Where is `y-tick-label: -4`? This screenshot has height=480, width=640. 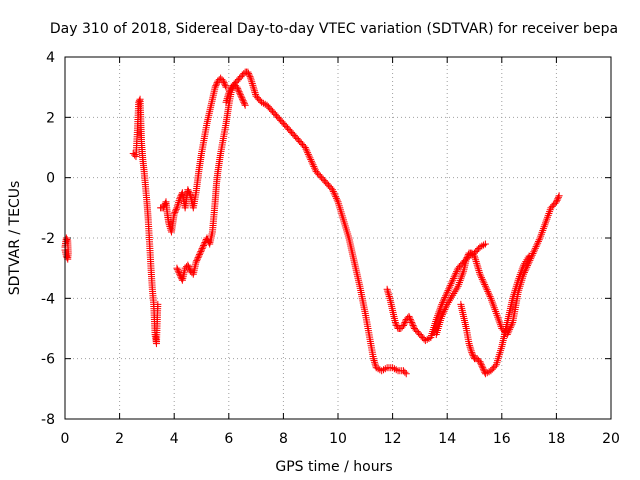
y-tick-label: -4 is located at coordinates (48, 299).